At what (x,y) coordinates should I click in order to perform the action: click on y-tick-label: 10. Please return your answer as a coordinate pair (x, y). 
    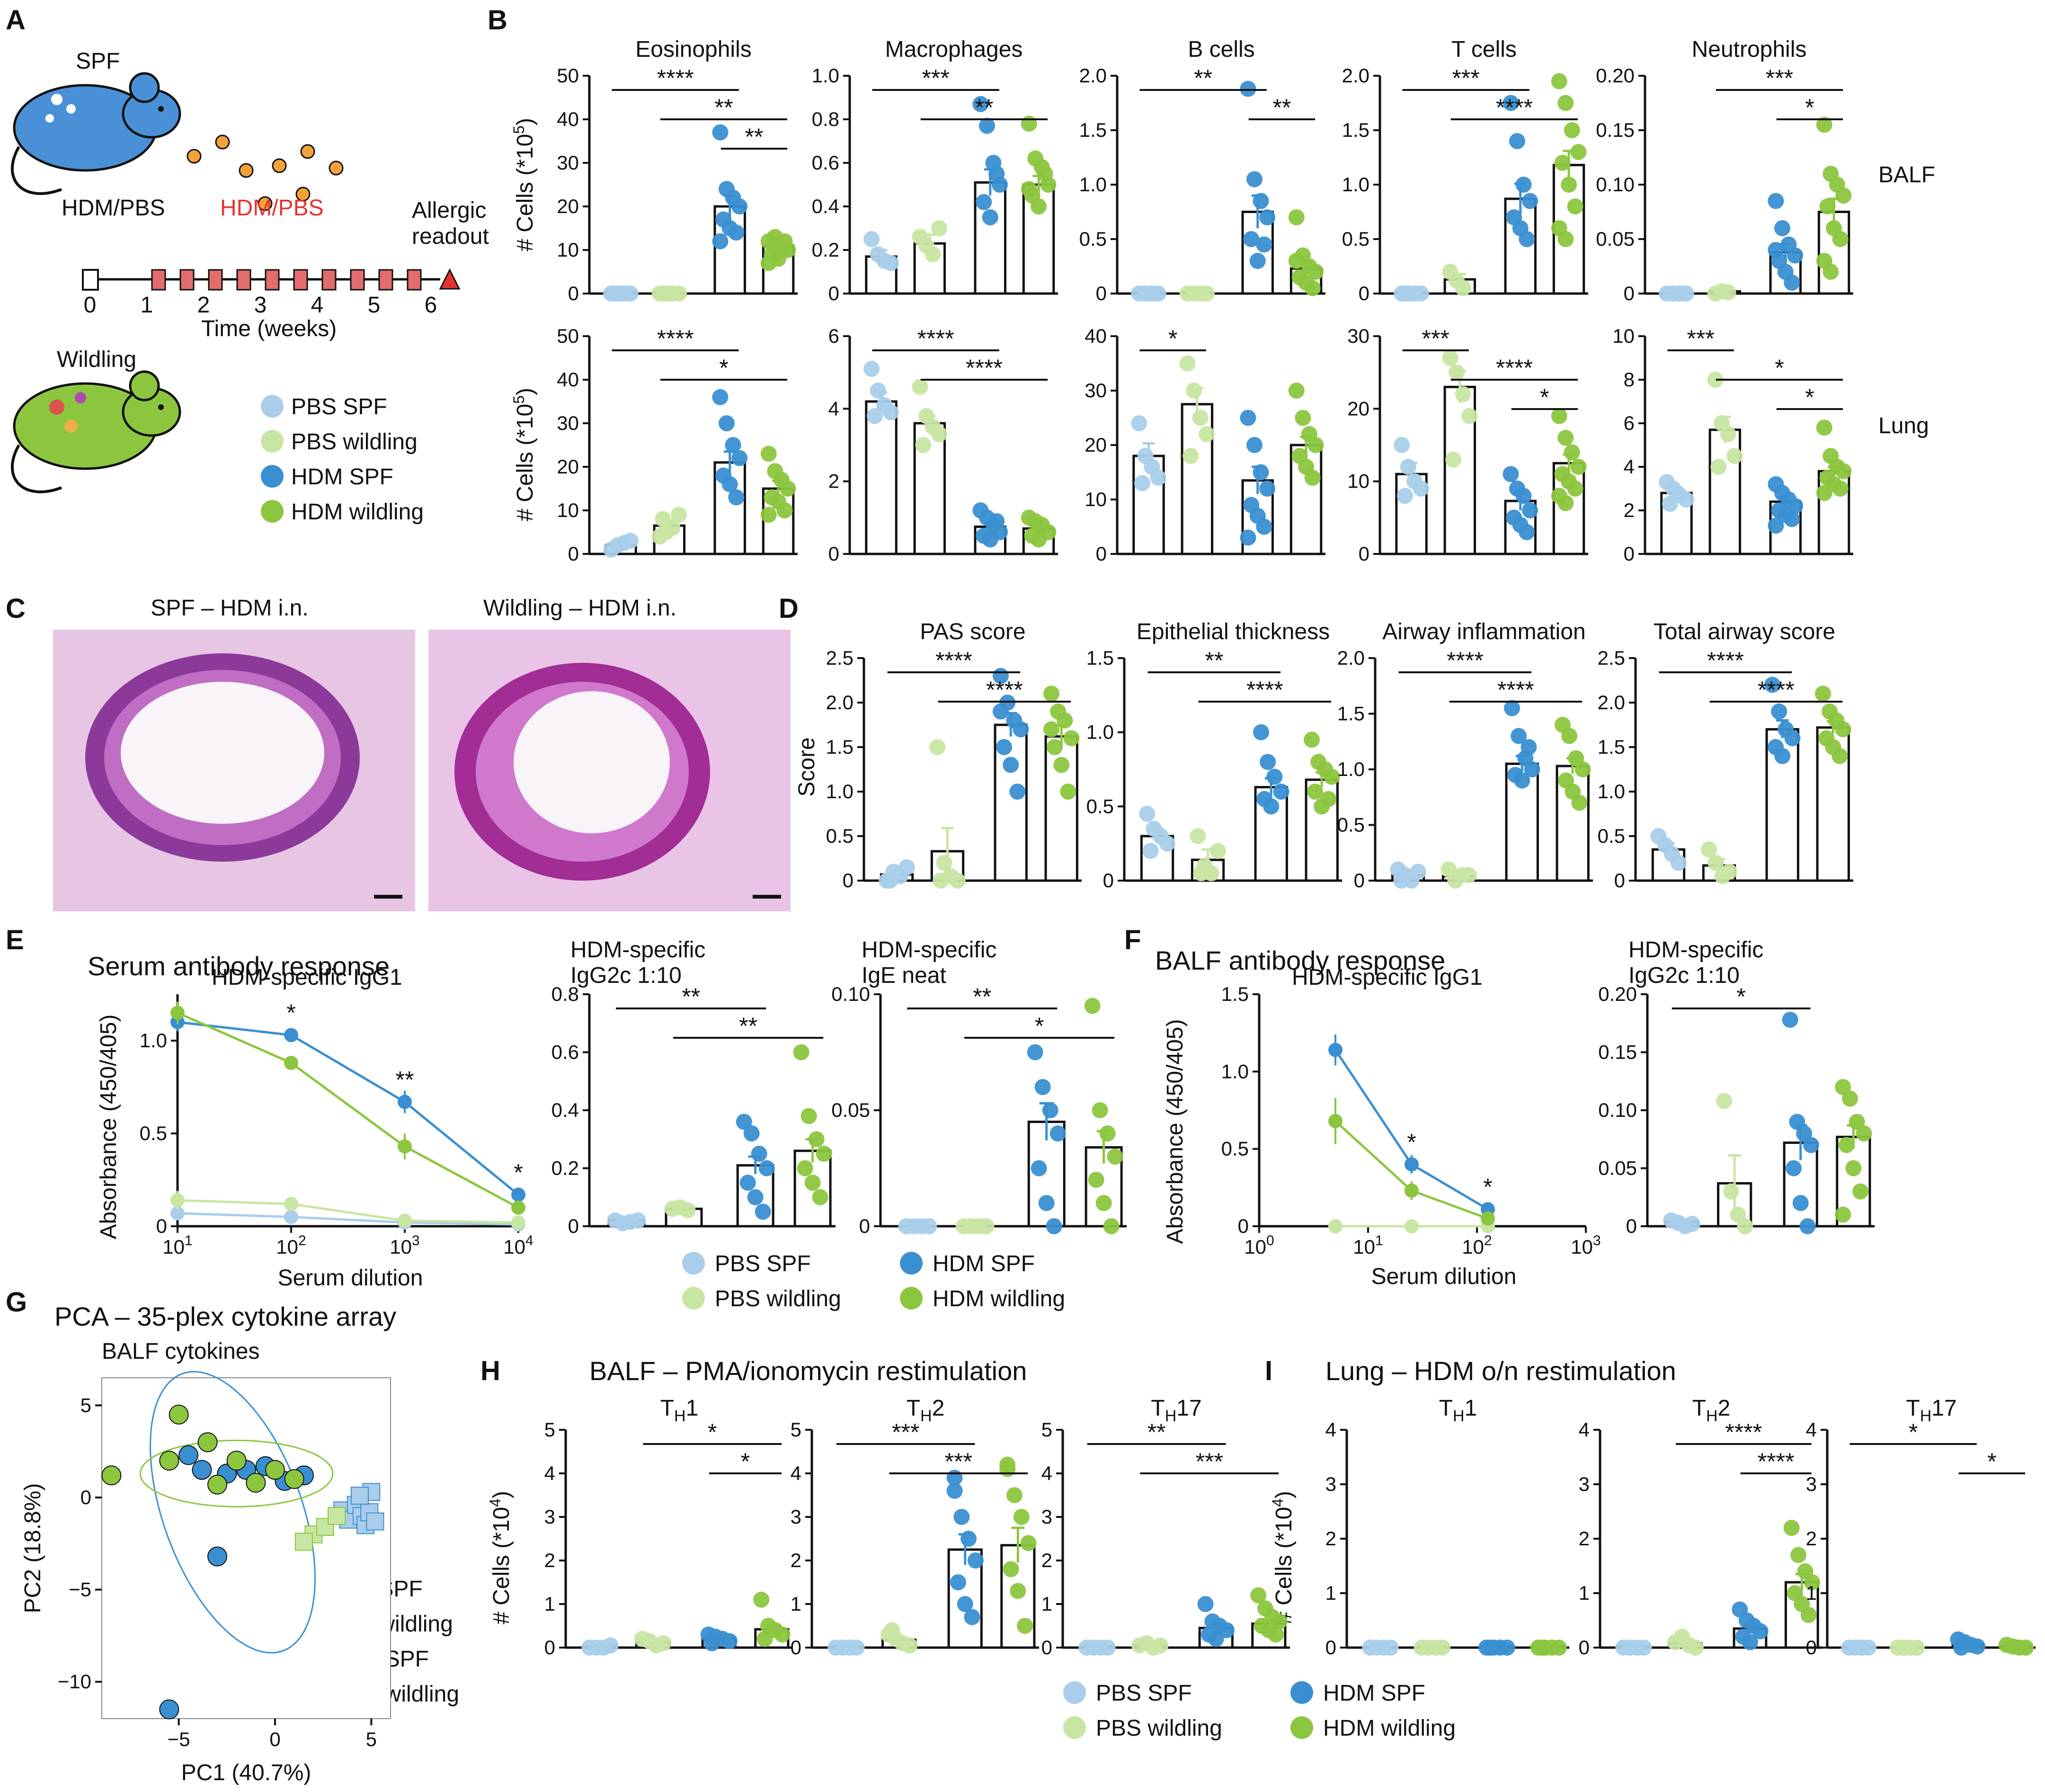
    Looking at the image, I should click on (1624, 336).